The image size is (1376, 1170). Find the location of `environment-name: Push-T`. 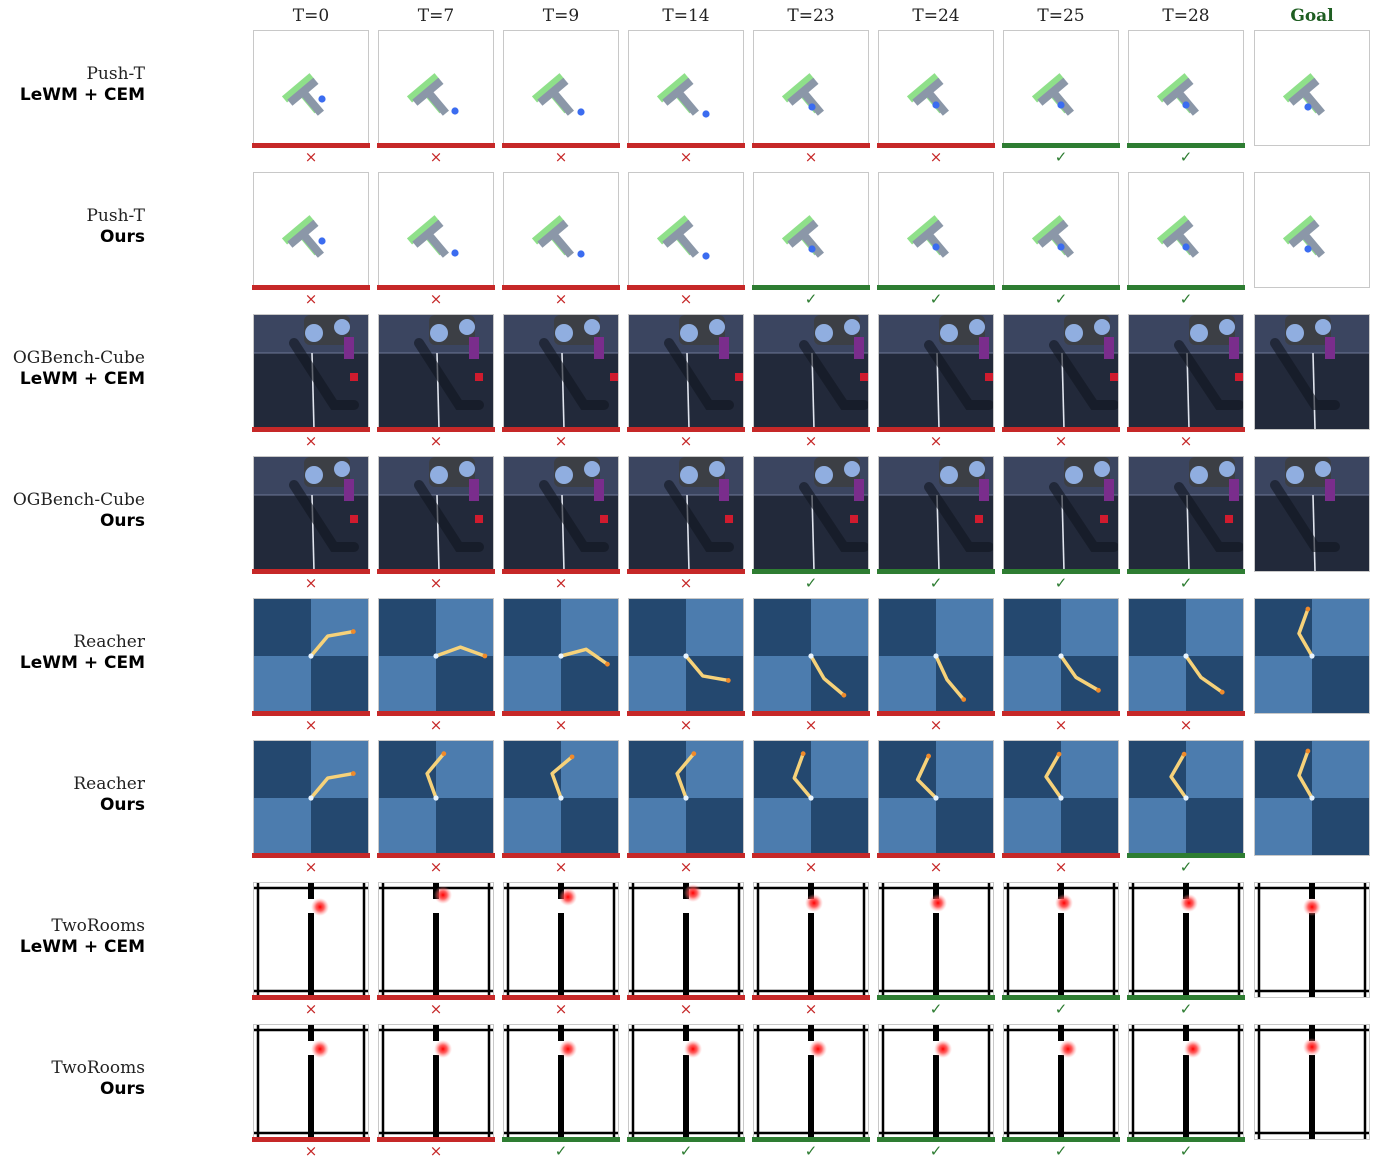

environment-name: Push-T is located at coordinates (115, 216).